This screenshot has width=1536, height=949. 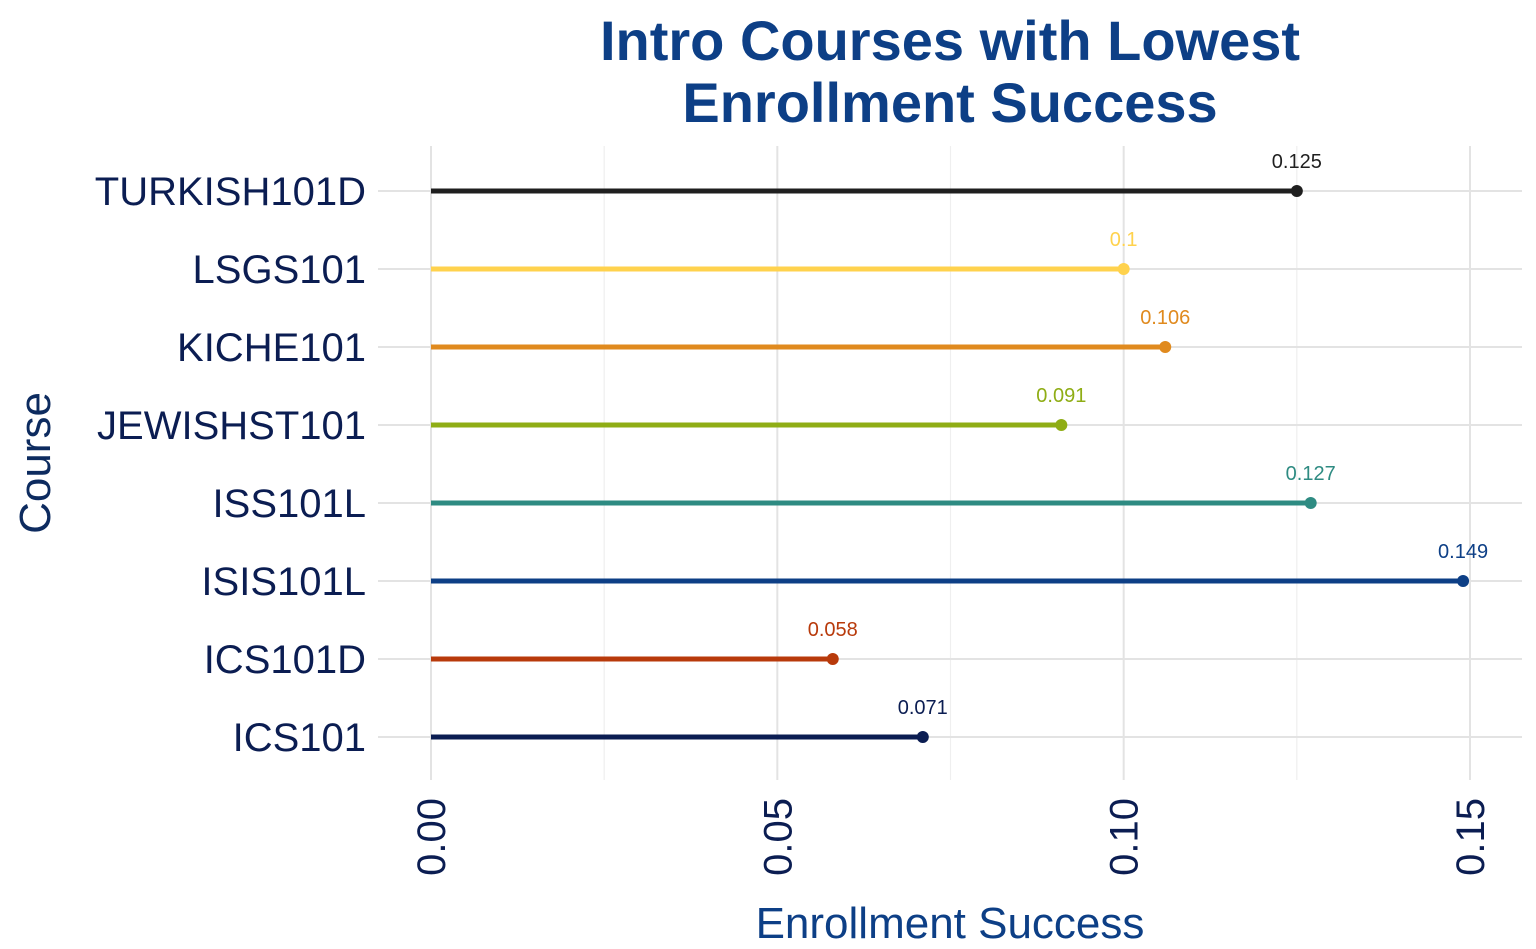 I want to click on x-tick-label: 0.05, so click(x=778, y=837).